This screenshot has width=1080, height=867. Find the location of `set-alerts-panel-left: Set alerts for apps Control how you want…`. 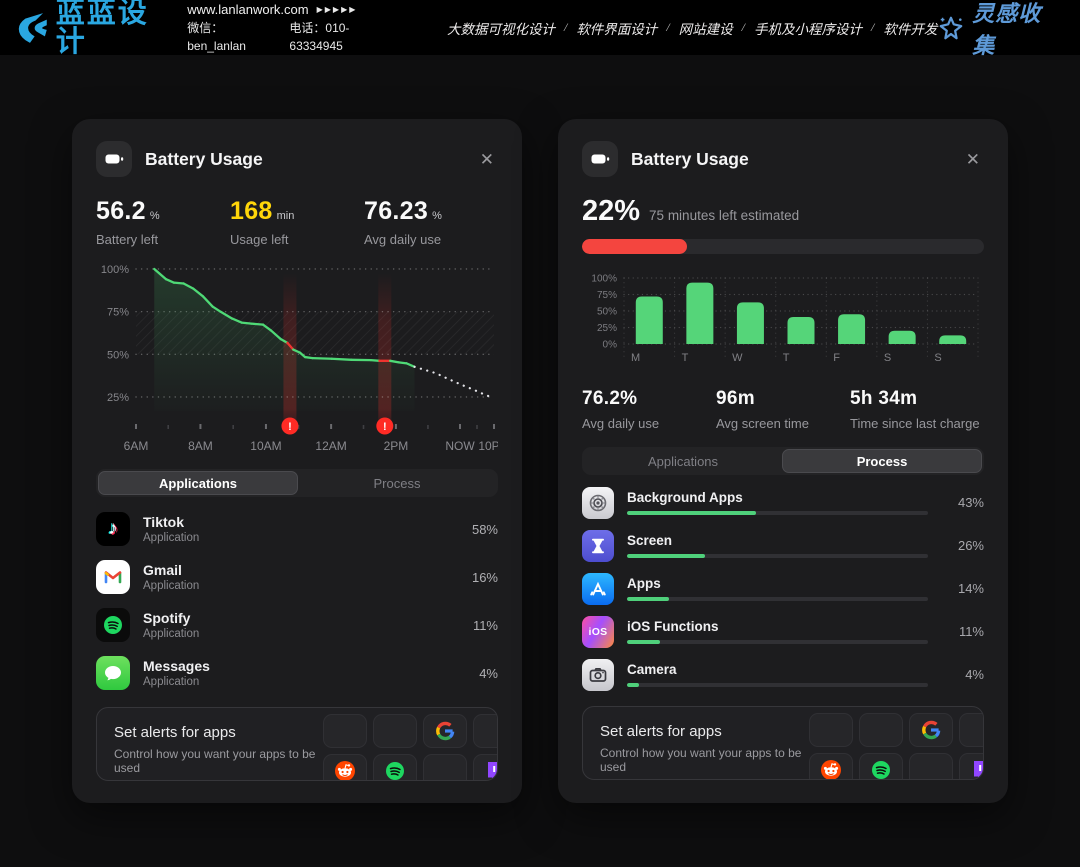

set-alerts-panel-left: Set alerts for apps Control how you want… is located at coordinates (297, 744).